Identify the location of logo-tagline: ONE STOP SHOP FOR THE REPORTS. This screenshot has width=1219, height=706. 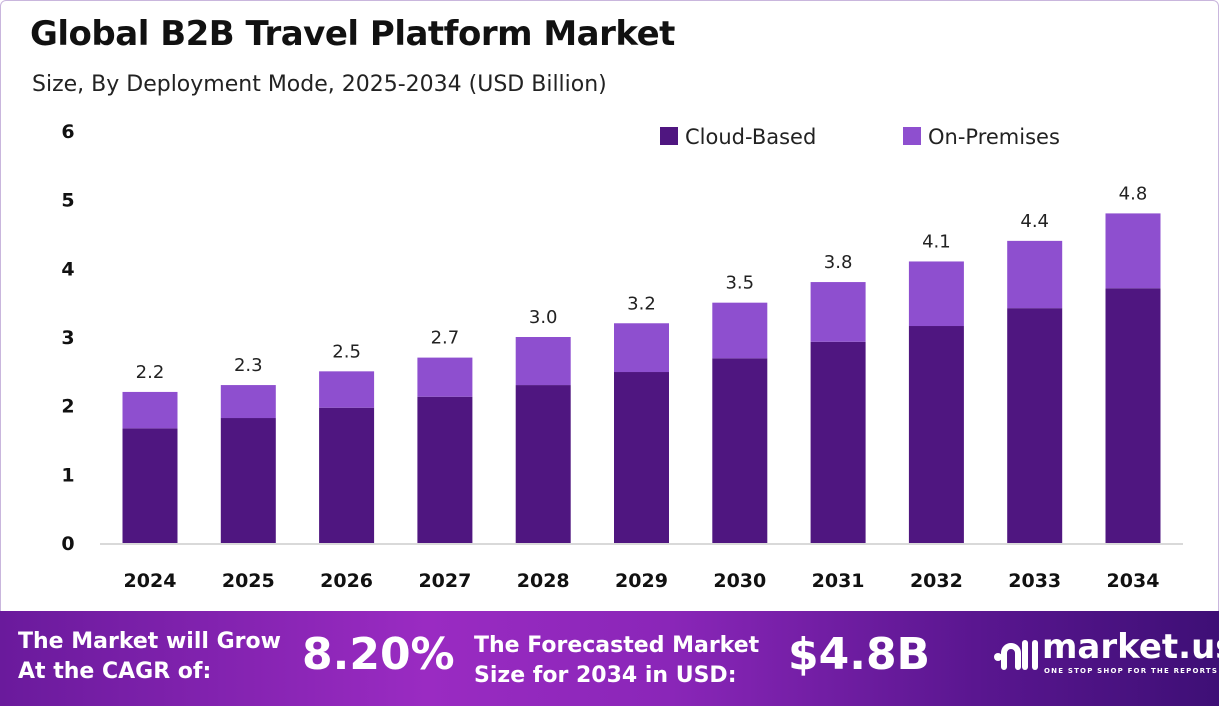
(1131, 671).